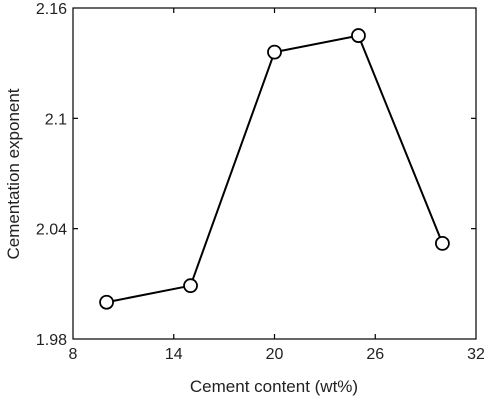 This screenshot has width=484, height=403. I want to click on y-tick-label-0: 1.98, so click(51, 340).